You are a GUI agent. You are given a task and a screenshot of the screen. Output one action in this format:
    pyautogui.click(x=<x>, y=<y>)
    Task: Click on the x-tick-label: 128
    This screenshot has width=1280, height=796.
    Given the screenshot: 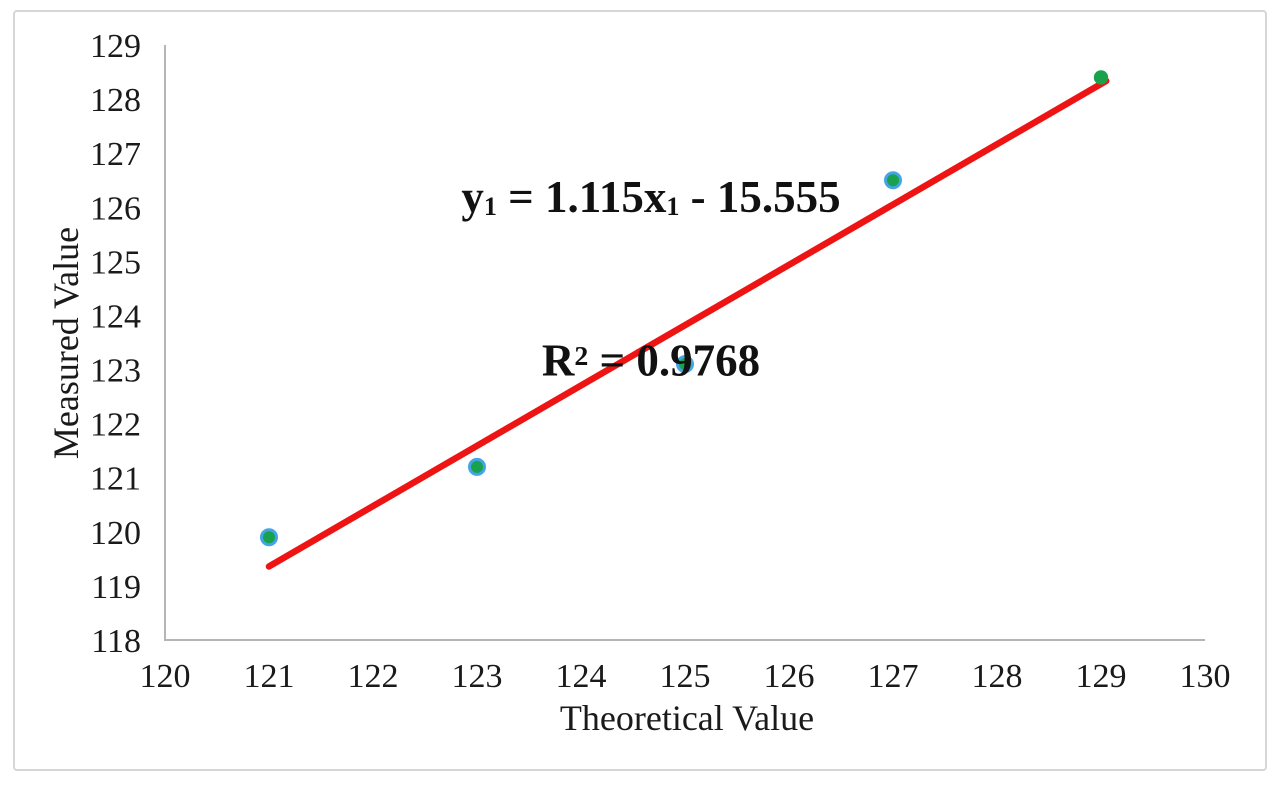 What is the action you would take?
    pyautogui.click(x=997, y=676)
    